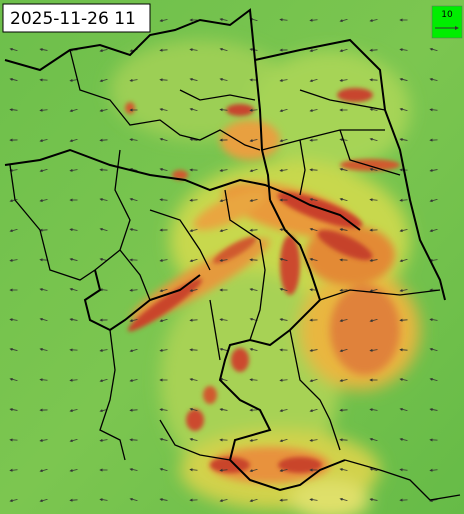  What do you see at coordinates (182, 189) in the screenshot?
I see `country-border` at bounding box center [182, 189].